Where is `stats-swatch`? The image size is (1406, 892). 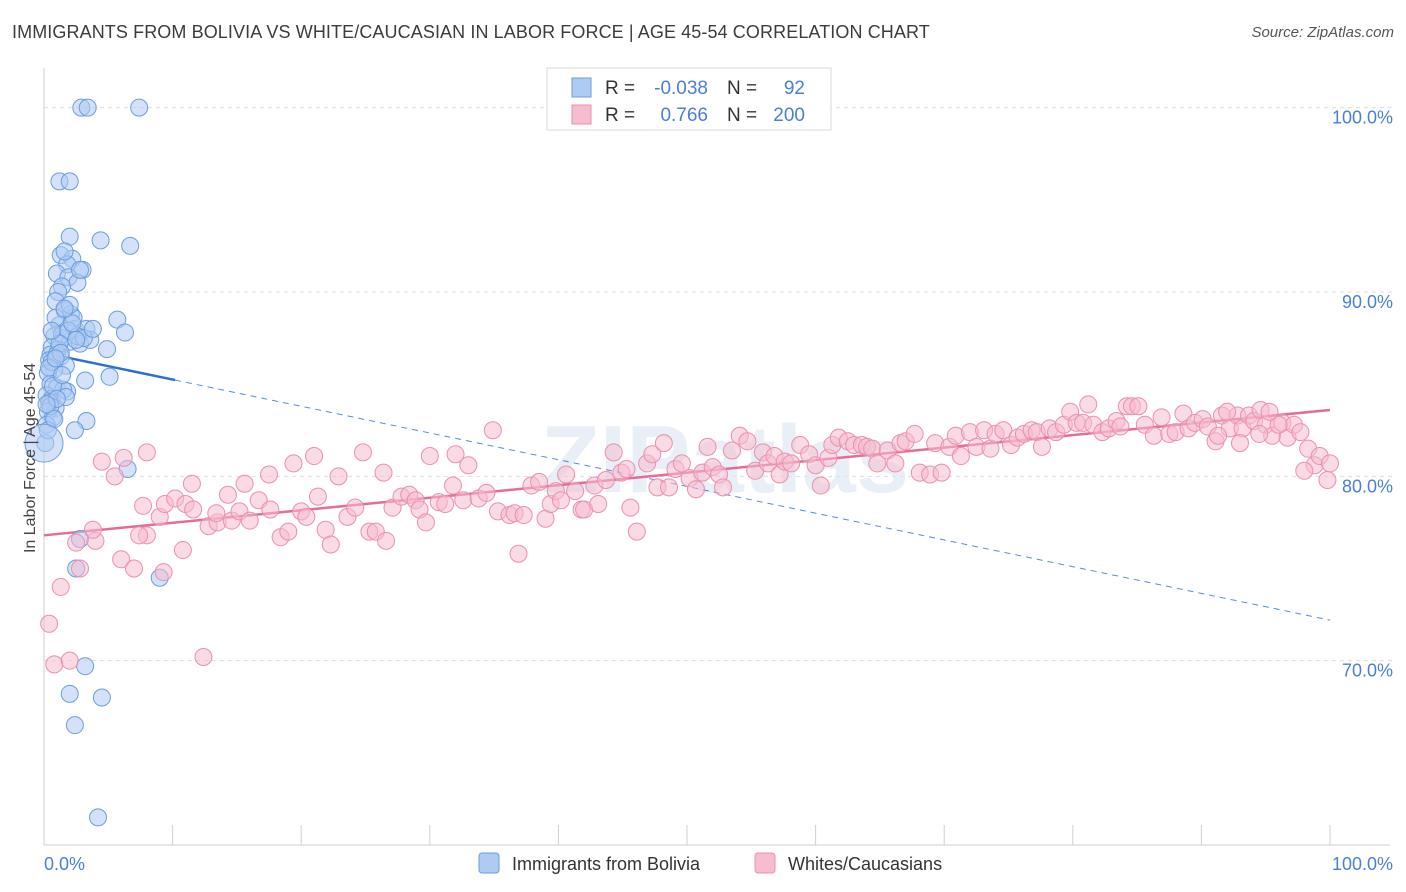 stats-swatch is located at coordinates (581, 87).